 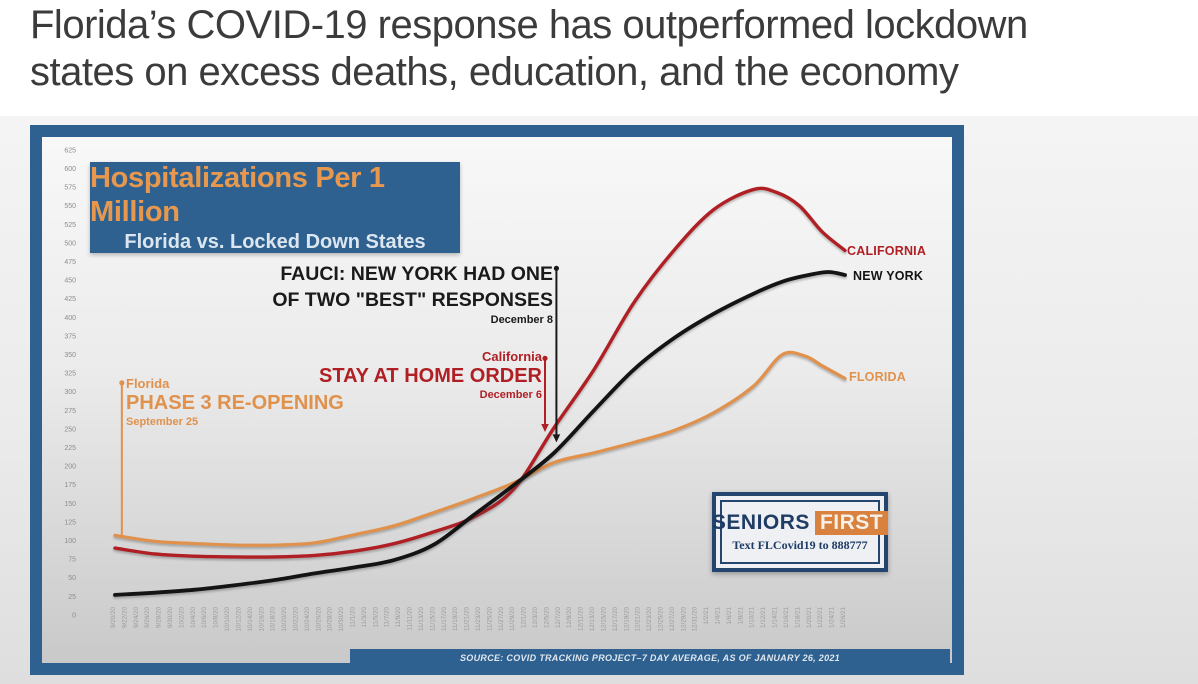 I want to click on series-label-california: CALIFORNIA, so click(x=887, y=251).